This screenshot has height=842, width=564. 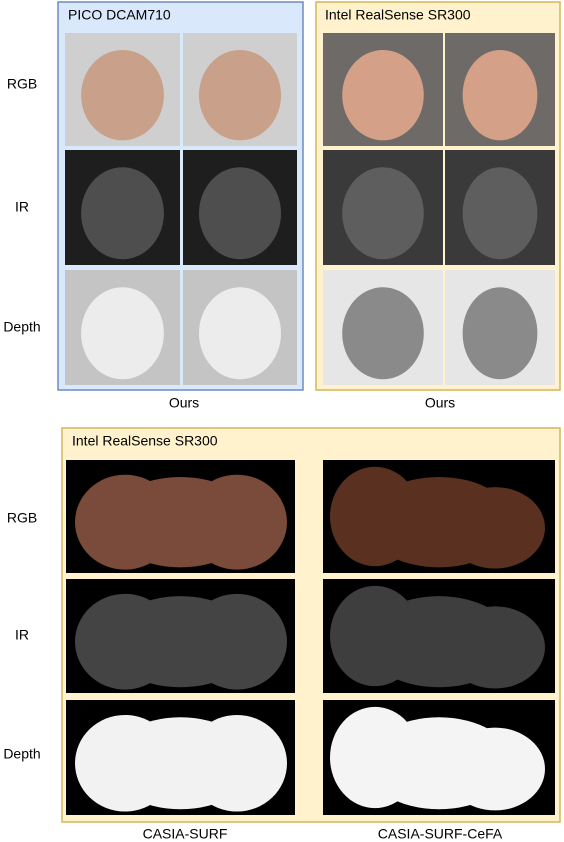 What do you see at coordinates (440, 834) in the screenshot?
I see `caption: CASIA-SURF-CeFA` at bounding box center [440, 834].